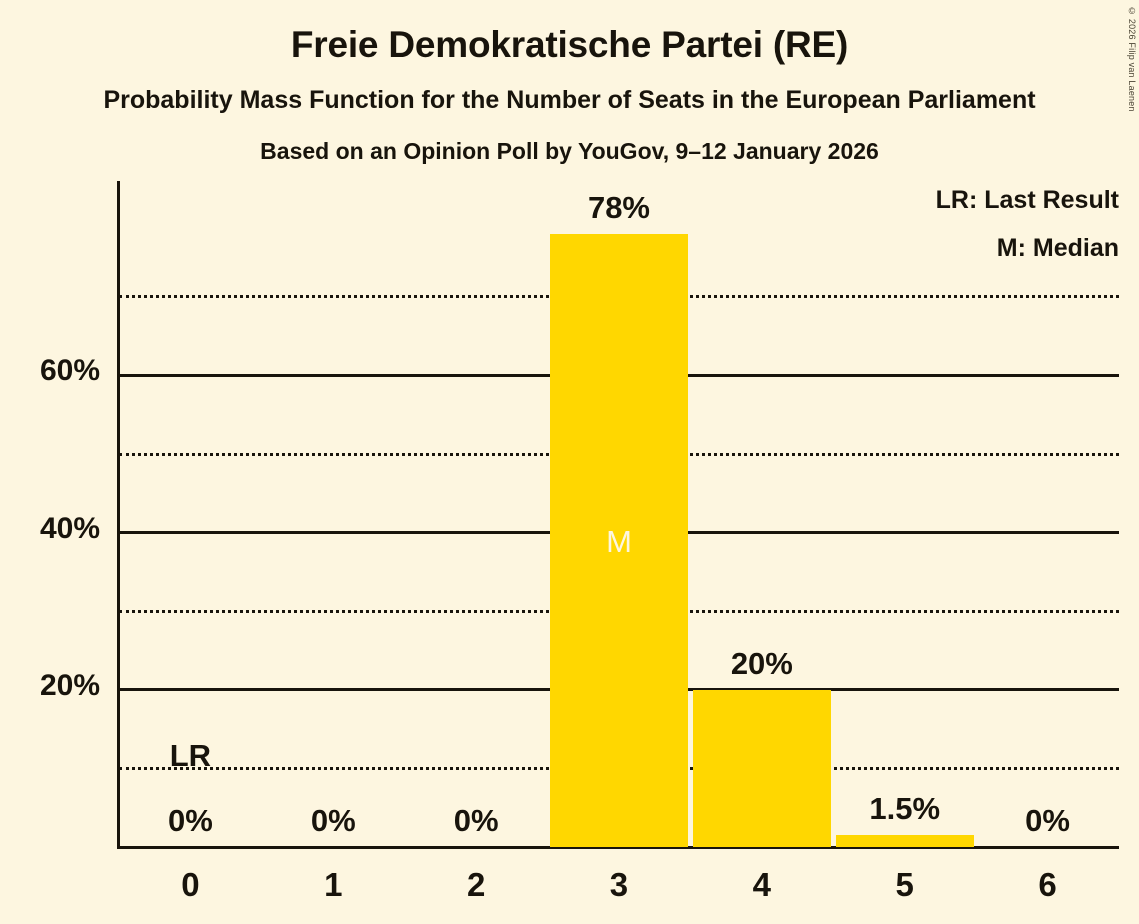 The image size is (1139, 924). What do you see at coordinates (69, 371) in the screenshot?
I see `y-tick-label-60: 60%` at bounding box center [69, 371].